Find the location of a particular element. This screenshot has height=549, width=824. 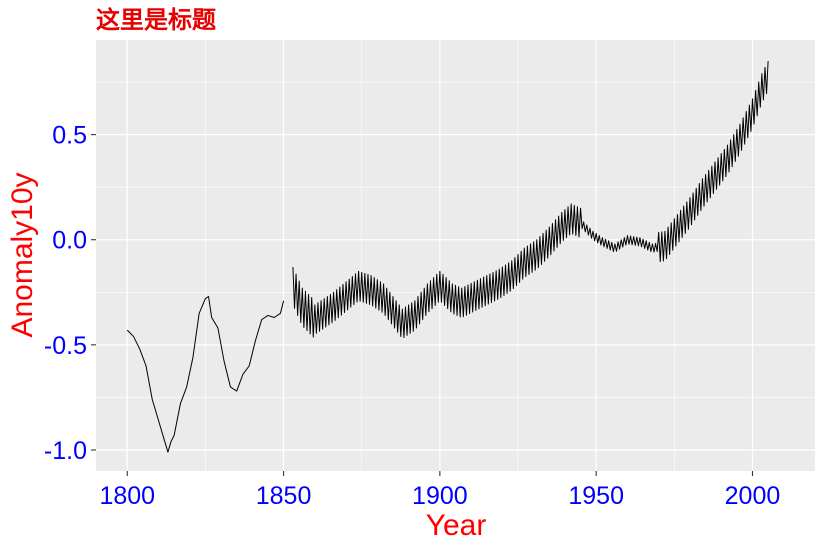

x-tick-label: 1800 is located at coordinates (127, 496).